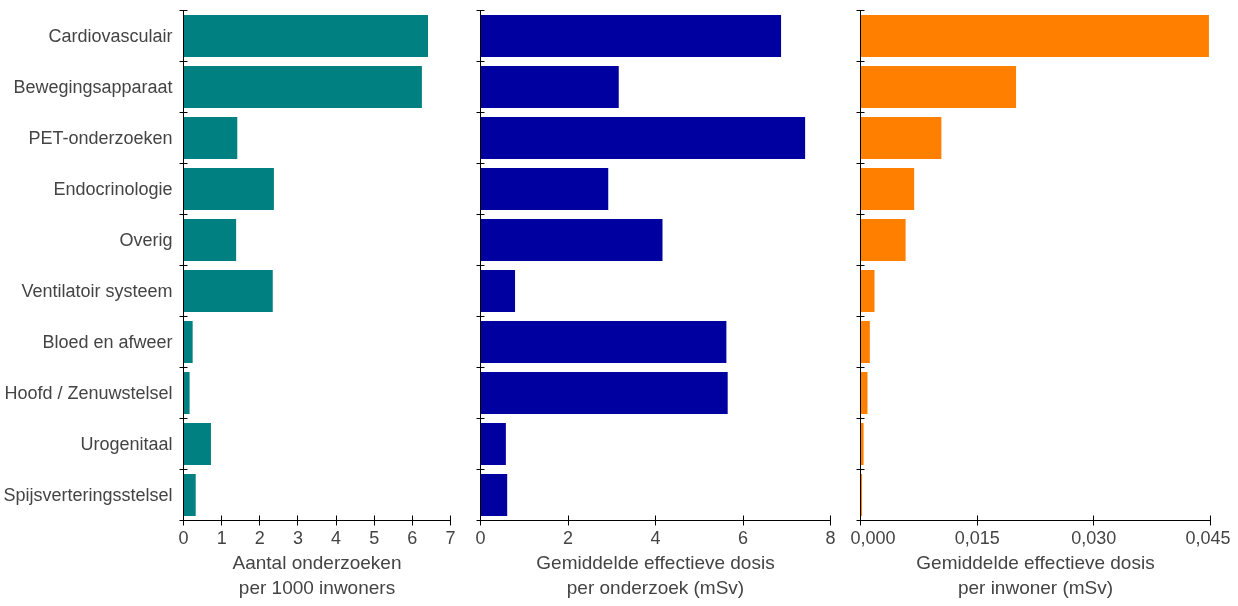 The width and height of the screenshot is (1238, 606). What do you see at coordinates (146, 240) in the screenshot?
I see `y-tick-label: Overig` at bounding box center [146, 240].